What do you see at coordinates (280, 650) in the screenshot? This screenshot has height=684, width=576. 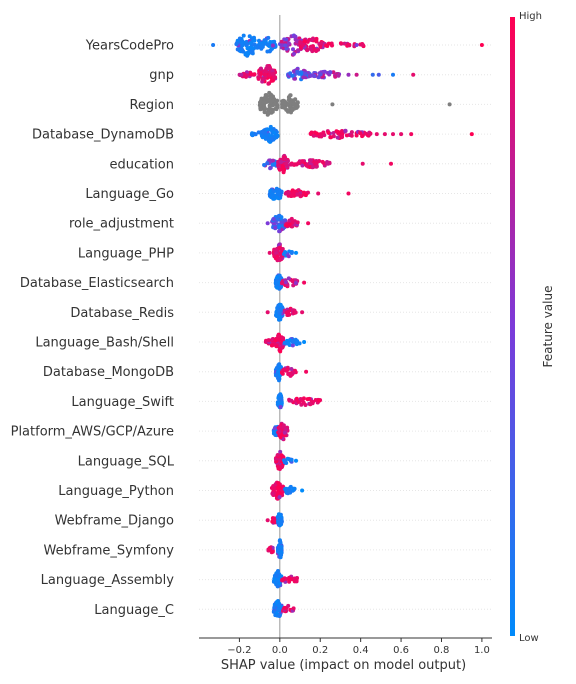 I see `x-tick-label: 0.0` at bounding box center [280, 650].